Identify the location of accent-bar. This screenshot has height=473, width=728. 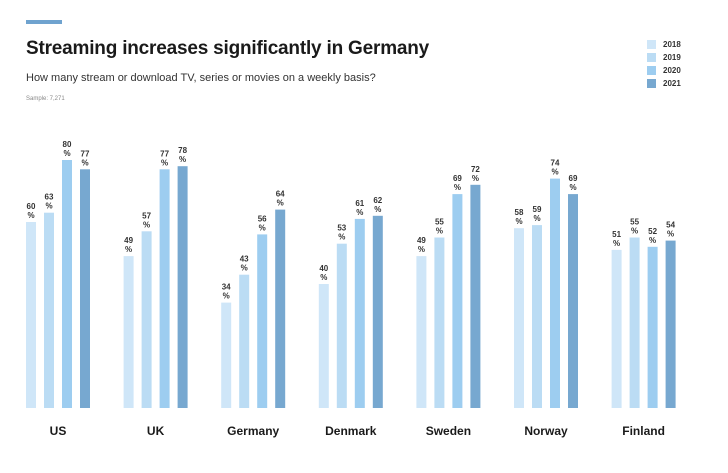
(44, 22).